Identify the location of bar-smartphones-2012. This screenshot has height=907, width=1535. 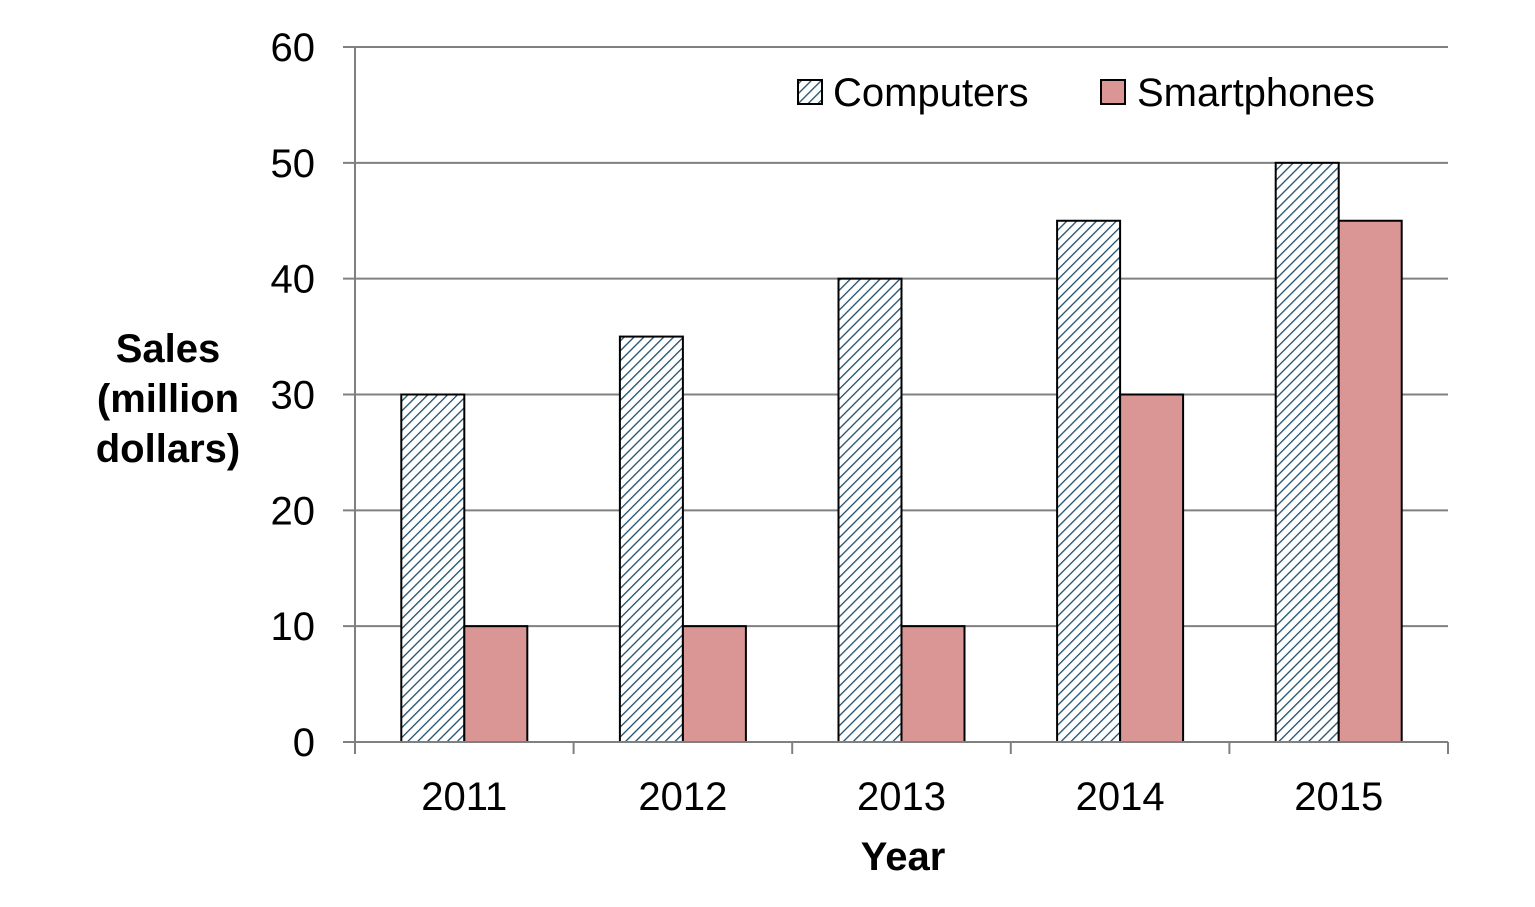
(714, 684).